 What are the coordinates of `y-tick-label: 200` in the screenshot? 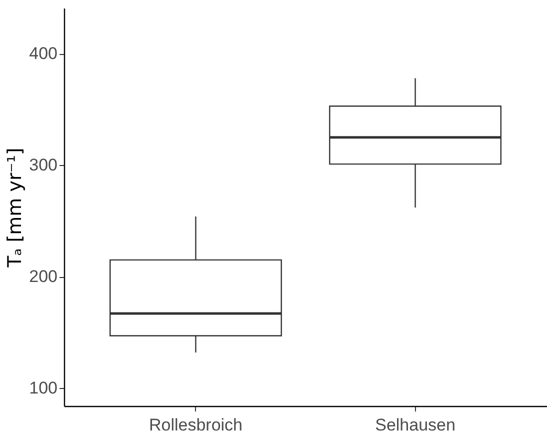 It's located at (43, 276).